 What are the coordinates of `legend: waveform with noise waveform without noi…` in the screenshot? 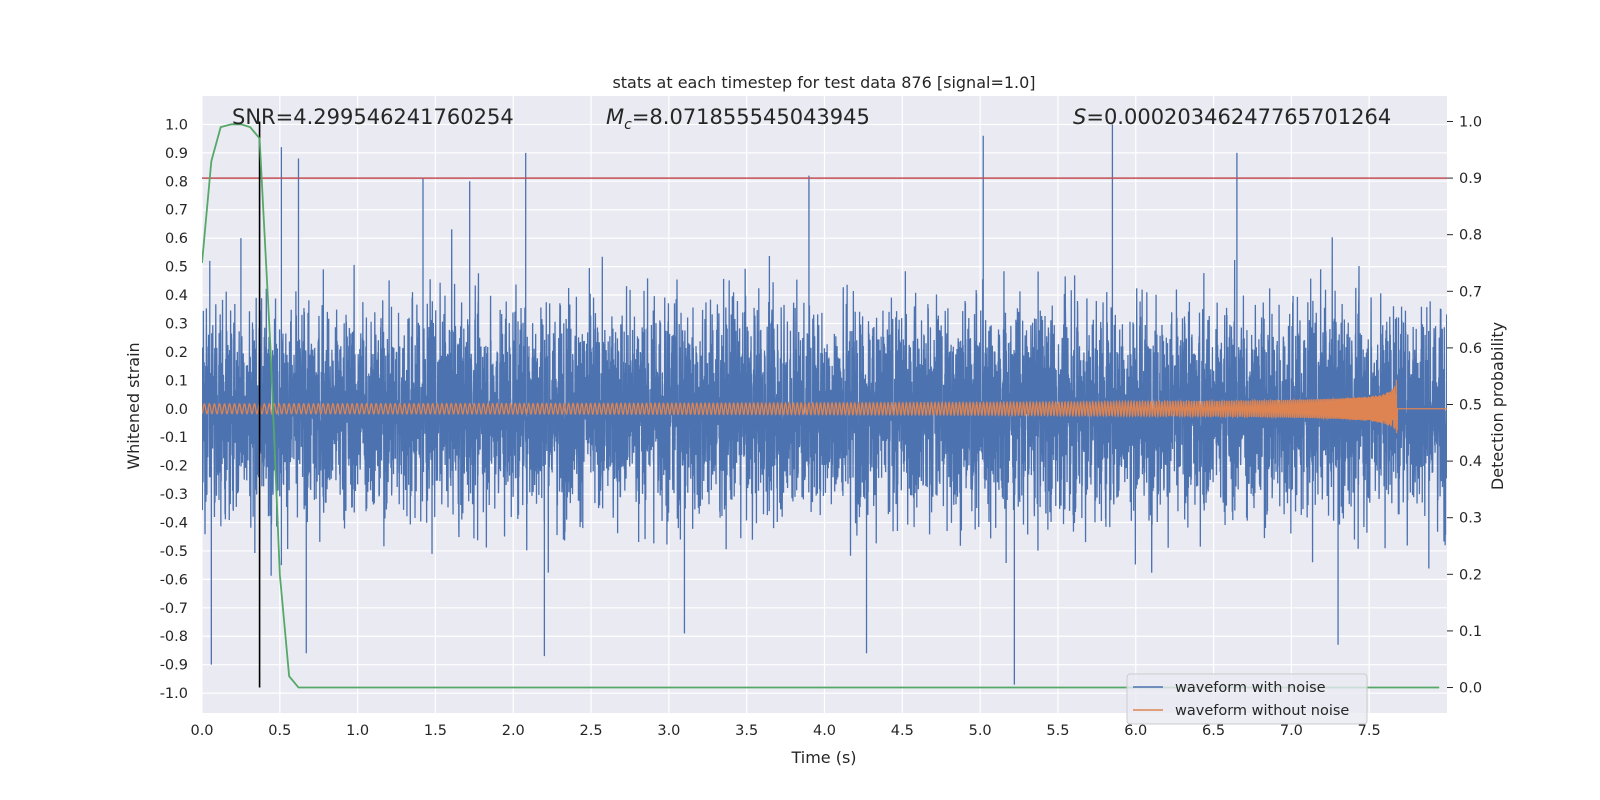 It's located at (1247, 699).